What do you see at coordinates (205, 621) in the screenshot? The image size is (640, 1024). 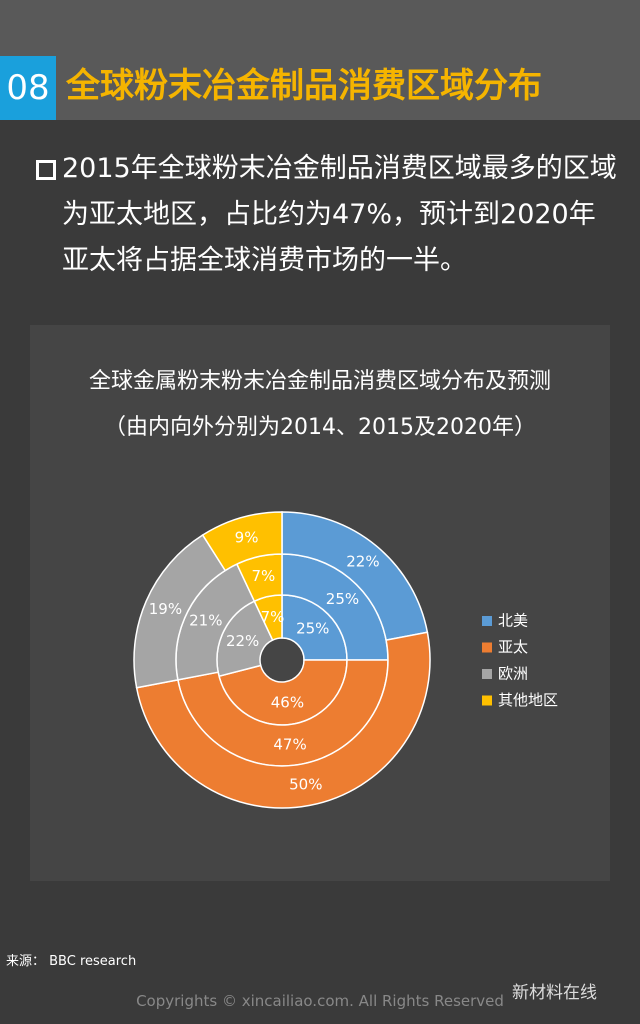 I see `data-label: 21%` at bounding box center [205, 621].